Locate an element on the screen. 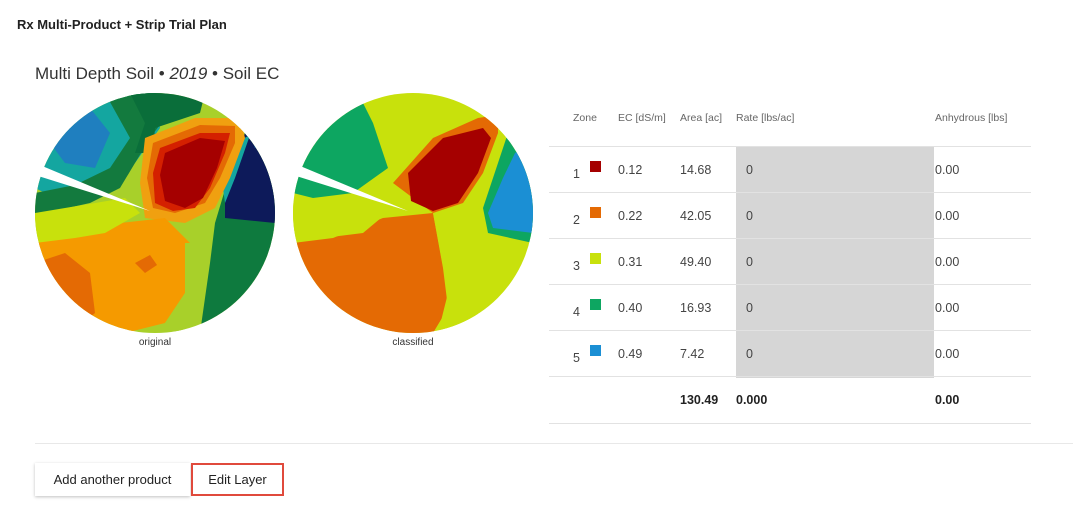  add-another-product-button: Add another product is located at coordinates (112, 479).